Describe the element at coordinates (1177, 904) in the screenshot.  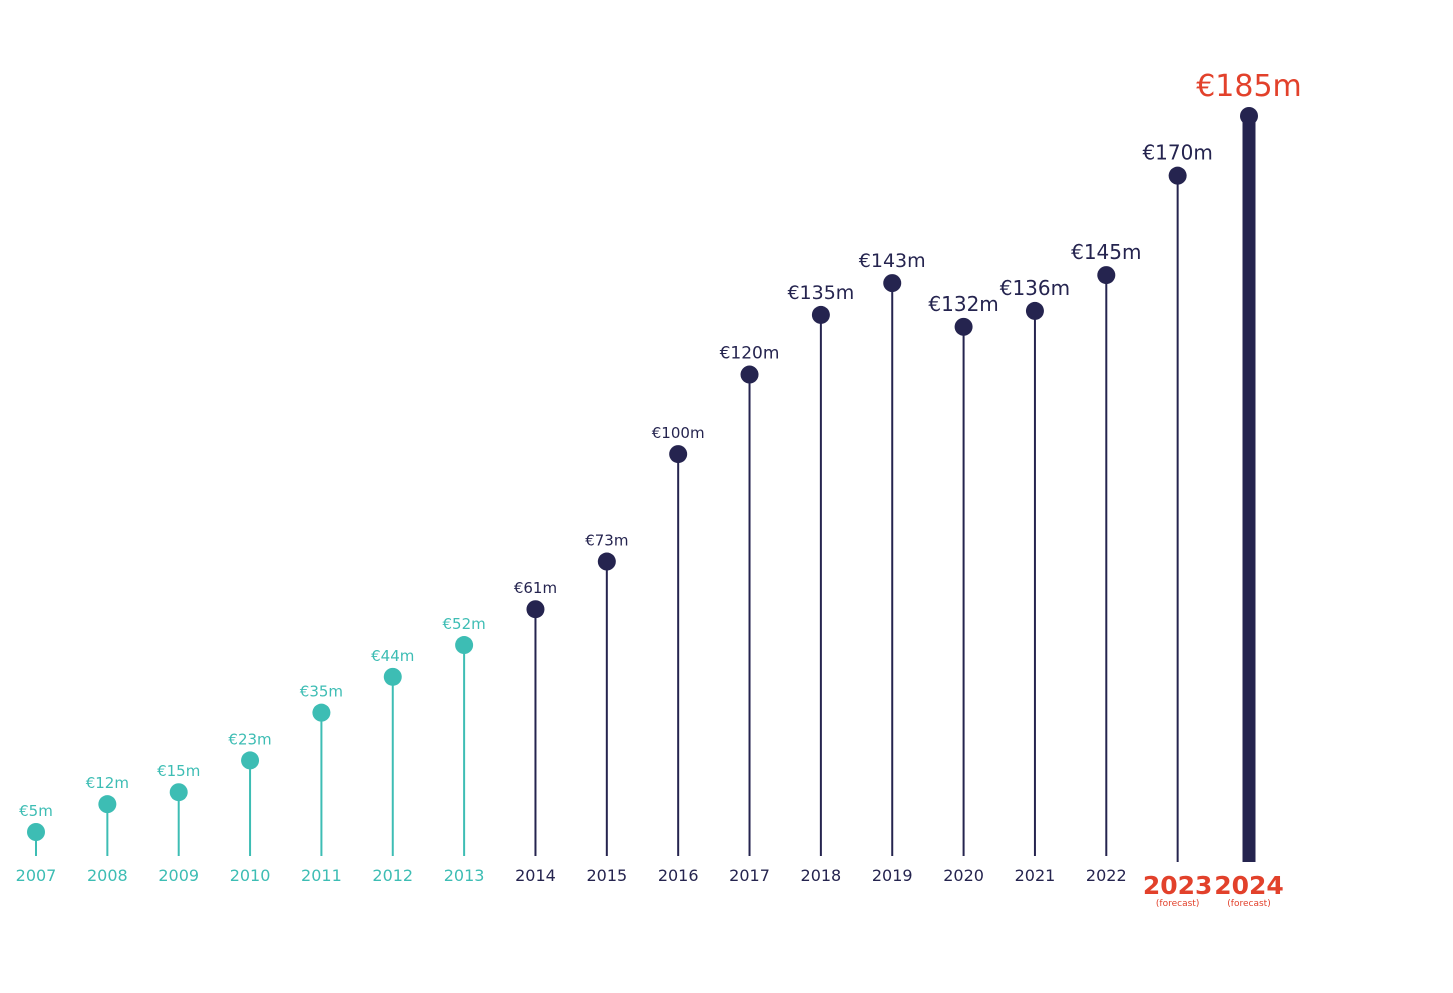
I see `forecast-note-2023: (forecast)` at that location.